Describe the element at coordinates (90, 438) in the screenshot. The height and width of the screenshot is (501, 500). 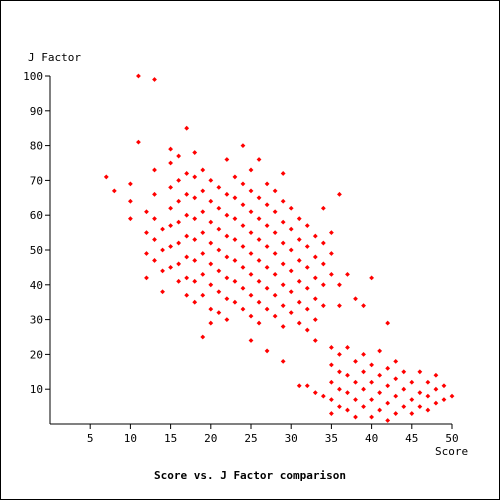
I see `x-tick-label: 5` at that location.